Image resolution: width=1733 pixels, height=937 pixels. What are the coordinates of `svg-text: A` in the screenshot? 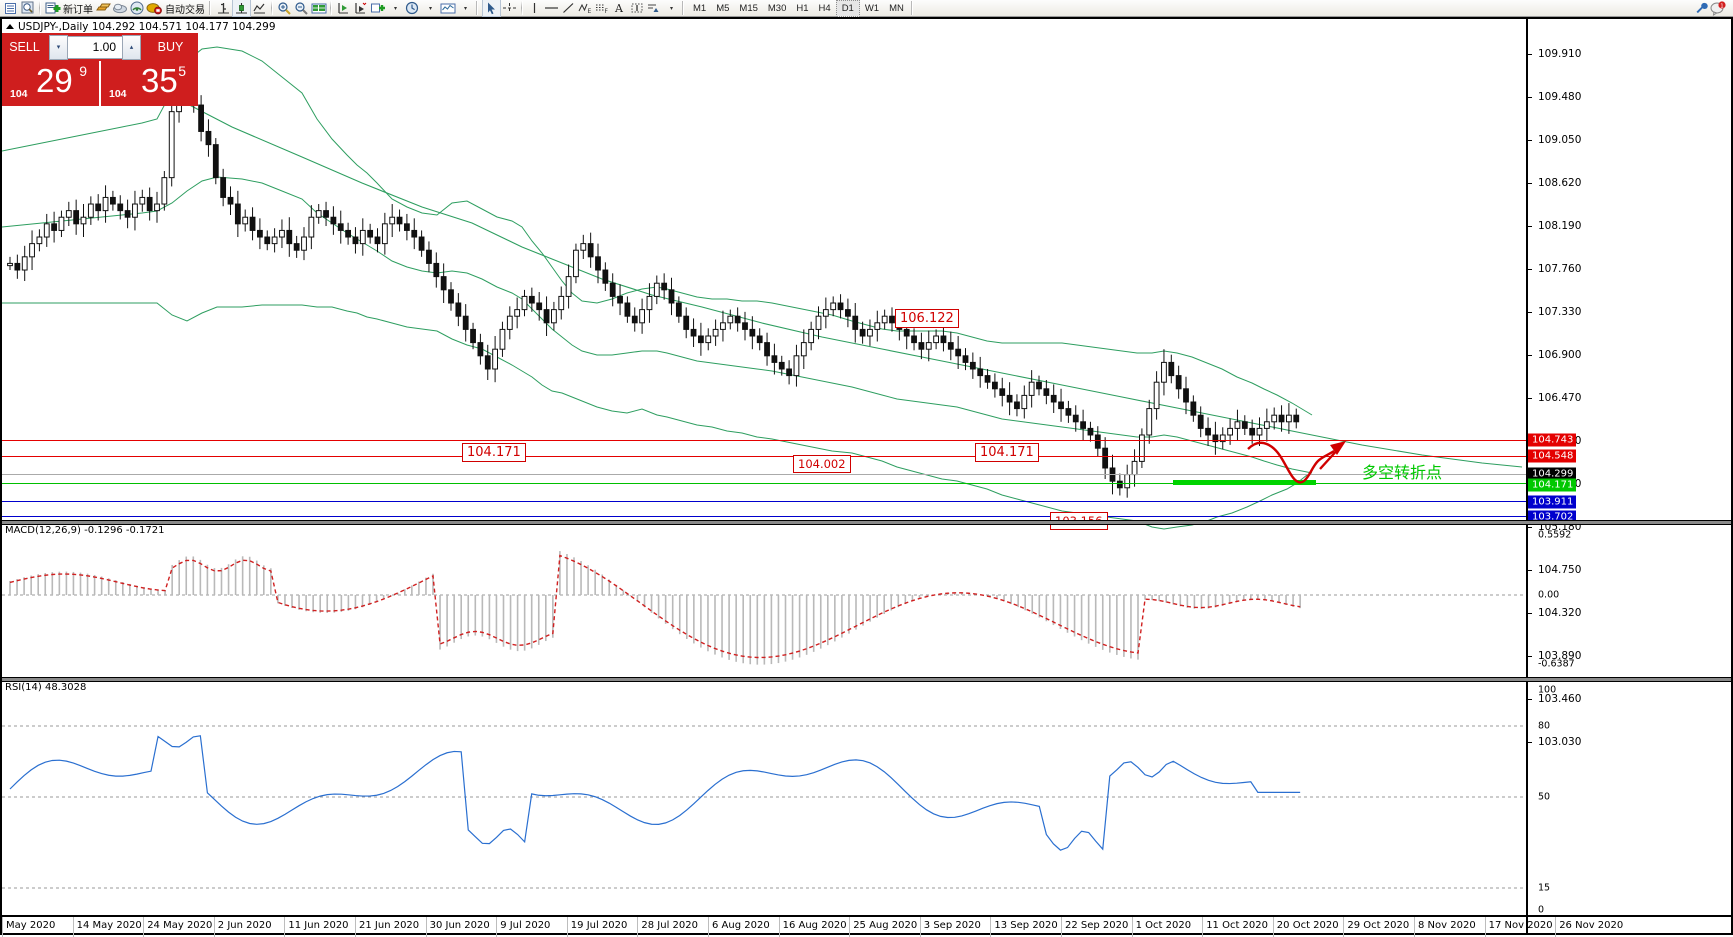 It's located at (619, 8).